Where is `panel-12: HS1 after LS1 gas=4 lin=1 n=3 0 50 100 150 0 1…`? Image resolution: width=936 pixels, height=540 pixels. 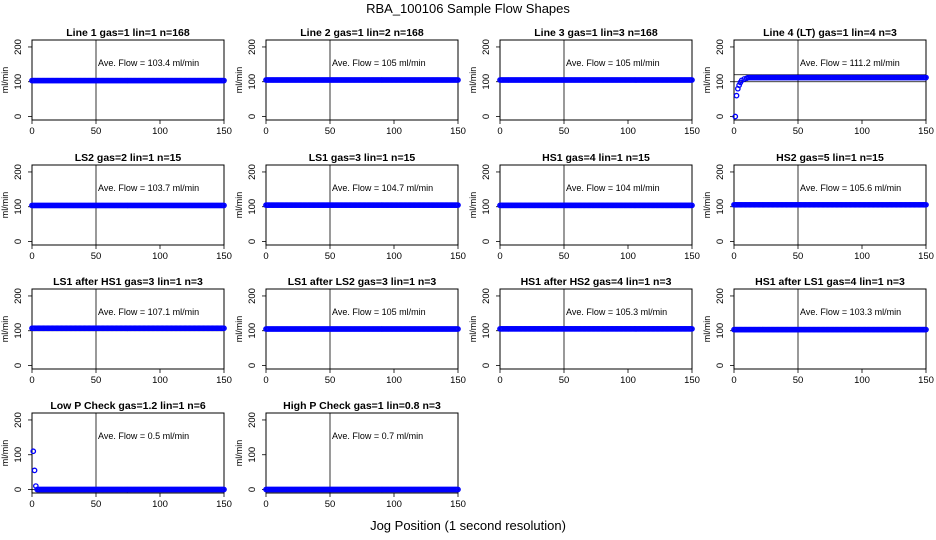 panel-12: HS1 after LS1 gas=4 lin=1 n=3 0 50 100 150 0 1… is located at coordinates (818, 331).